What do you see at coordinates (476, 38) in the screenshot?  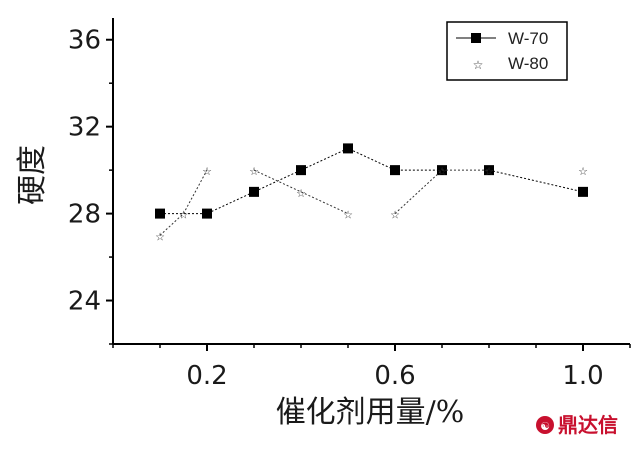 I see `legend-marker-w70` at bounding box center [476, 38].